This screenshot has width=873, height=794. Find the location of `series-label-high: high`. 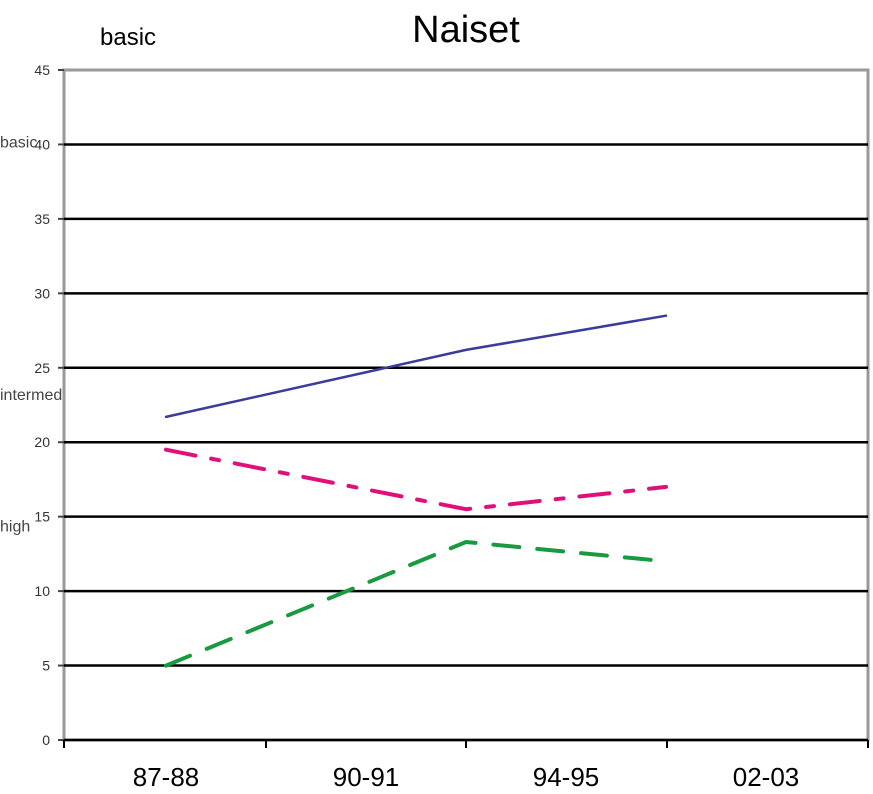

series-label-high: high is located at coordinates (15, 527).